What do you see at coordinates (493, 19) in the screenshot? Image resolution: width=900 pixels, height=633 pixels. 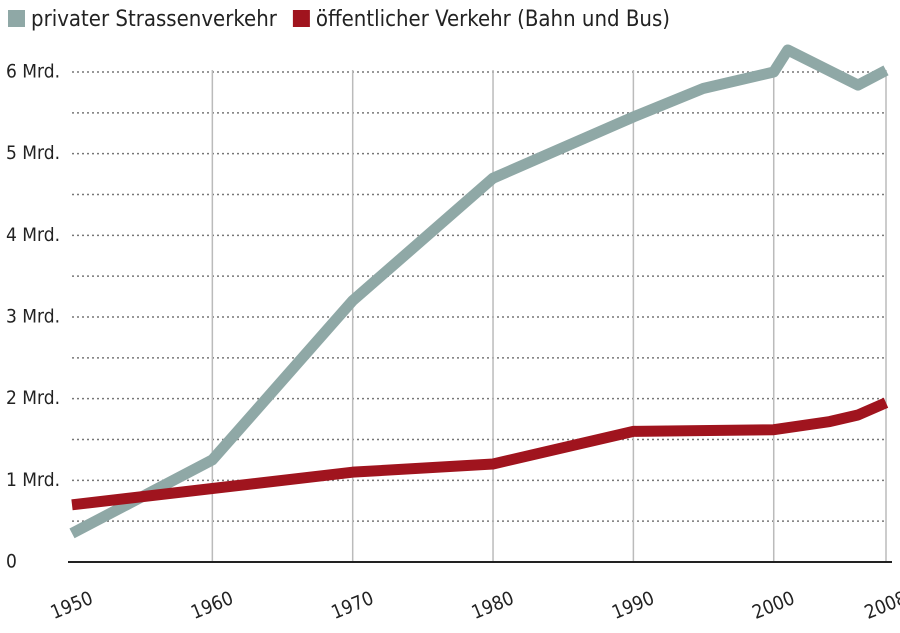 I see `legend-label: öffentlicher Verkehr (Bahn und Bus)` at bounding box center [493, 19].